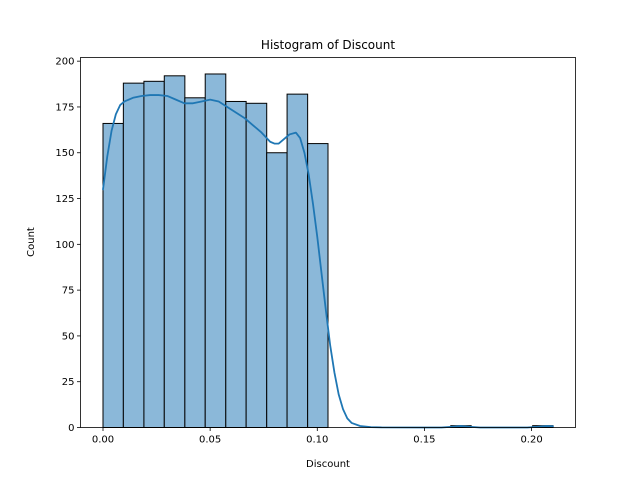  Describe the element at coordinates (64, 245) in the screenshot. I see `y-tick-label: 100` at that location.